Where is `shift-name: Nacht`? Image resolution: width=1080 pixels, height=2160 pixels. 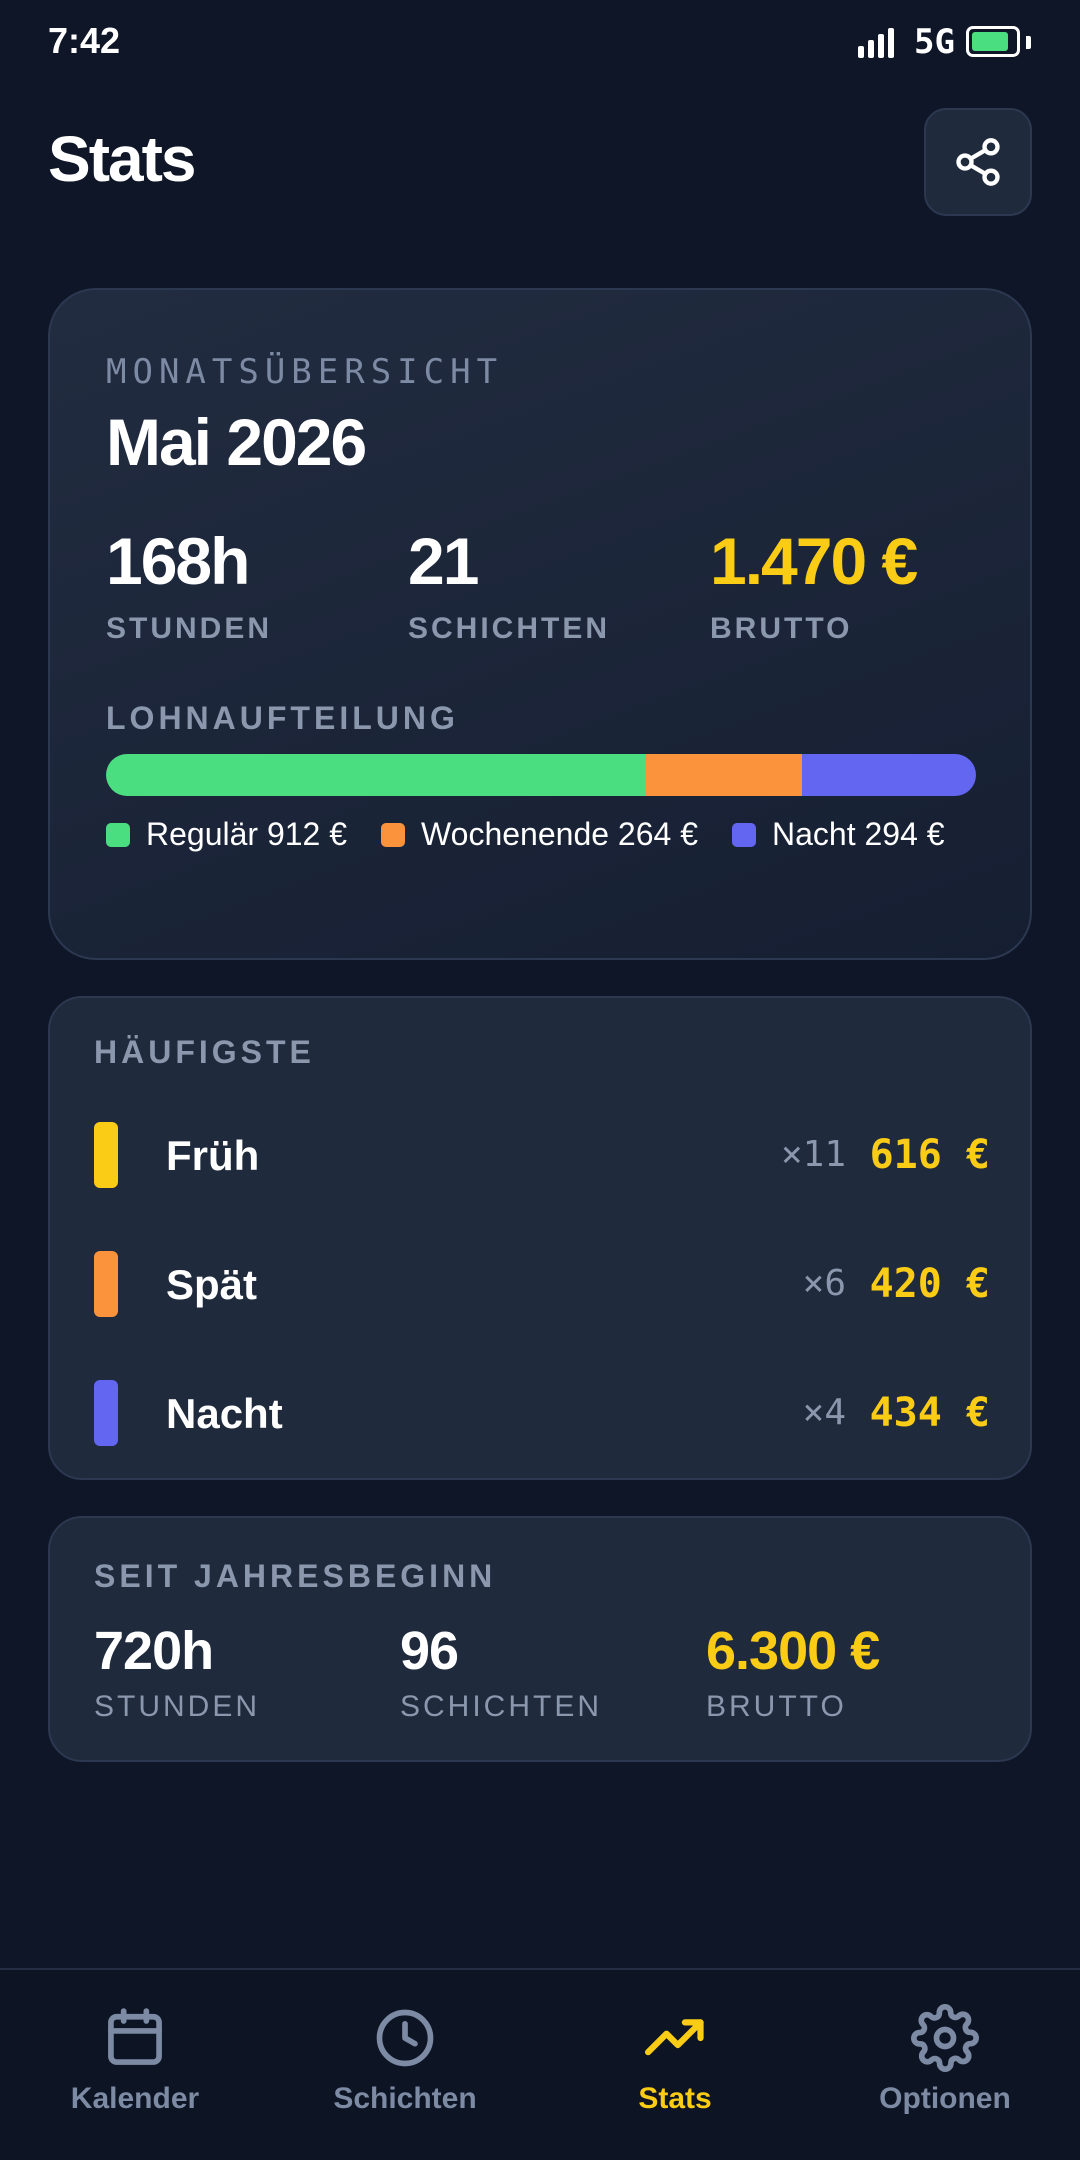 shift-name: Nacht is located at coordinates (224, 1413).